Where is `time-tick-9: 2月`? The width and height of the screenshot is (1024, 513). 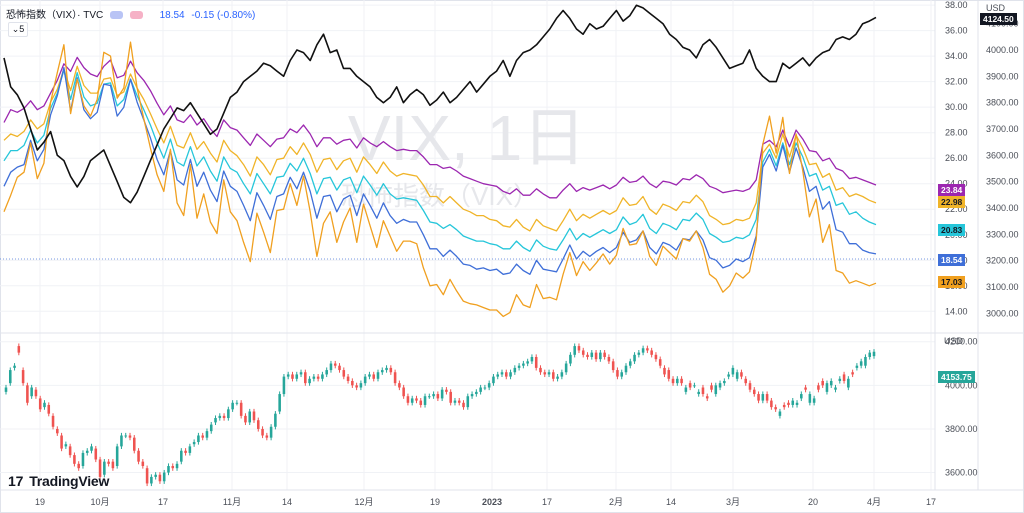 time-tick-9: 2月 is located at coordinates (616, 502).